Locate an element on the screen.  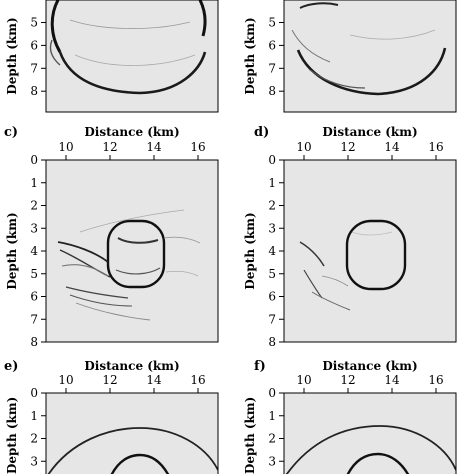
panel-c-letter: c) is located at coordinates (11, 132).